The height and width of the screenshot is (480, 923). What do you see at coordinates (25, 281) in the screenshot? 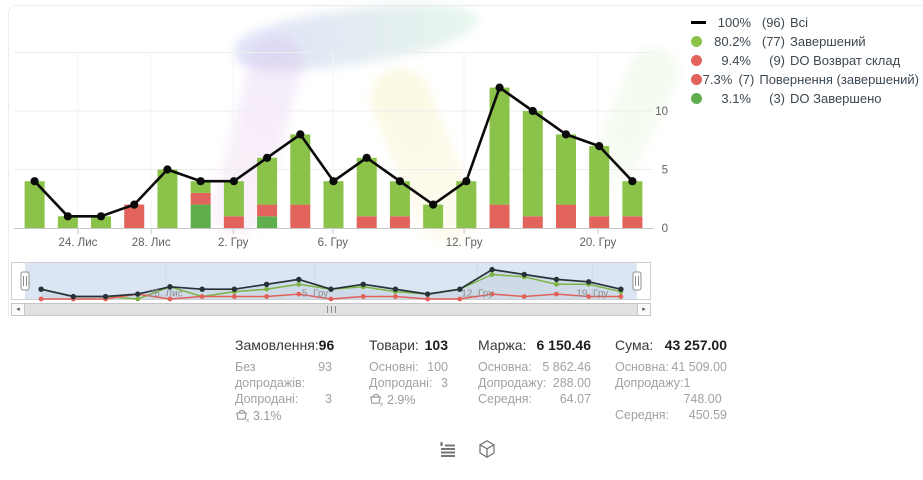
I see `navigator-left-handle` at bounding box center [25, 281].